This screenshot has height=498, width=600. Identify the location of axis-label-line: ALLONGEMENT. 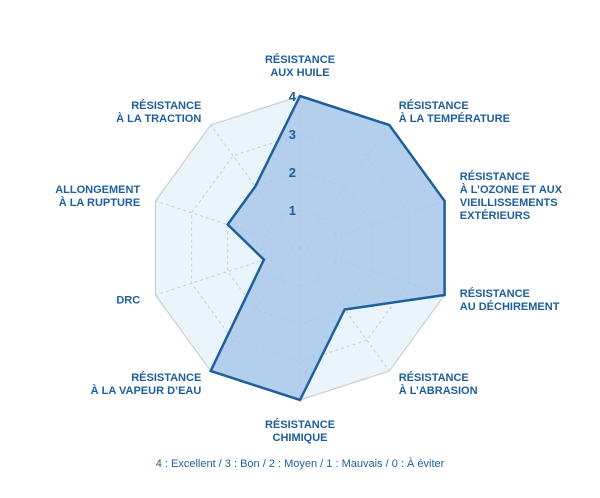
(97, 190).